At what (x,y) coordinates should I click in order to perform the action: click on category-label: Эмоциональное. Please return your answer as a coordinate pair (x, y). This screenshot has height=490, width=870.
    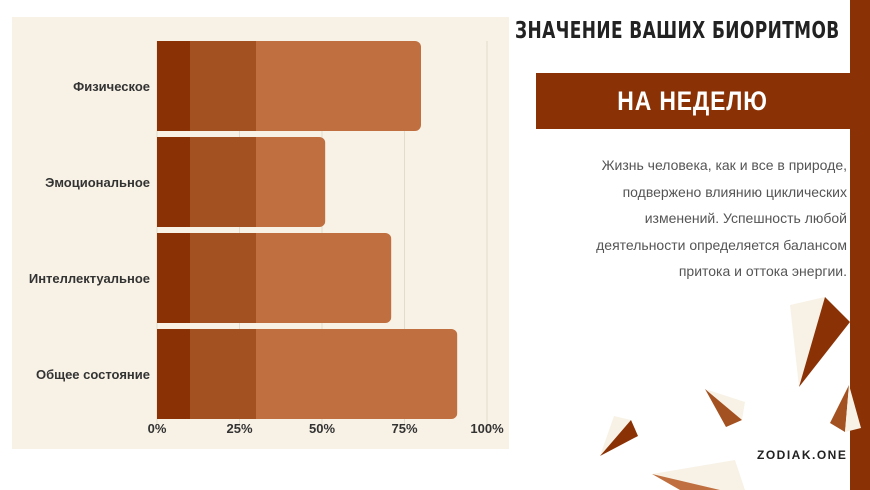
    Looking at the image, I should click on (97, 182).